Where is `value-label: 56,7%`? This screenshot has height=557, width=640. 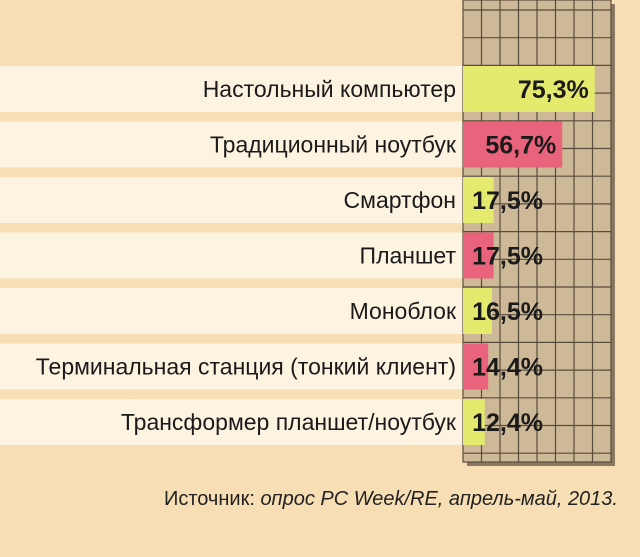 value-label: 56,7% is located at coordinates (520, 146).